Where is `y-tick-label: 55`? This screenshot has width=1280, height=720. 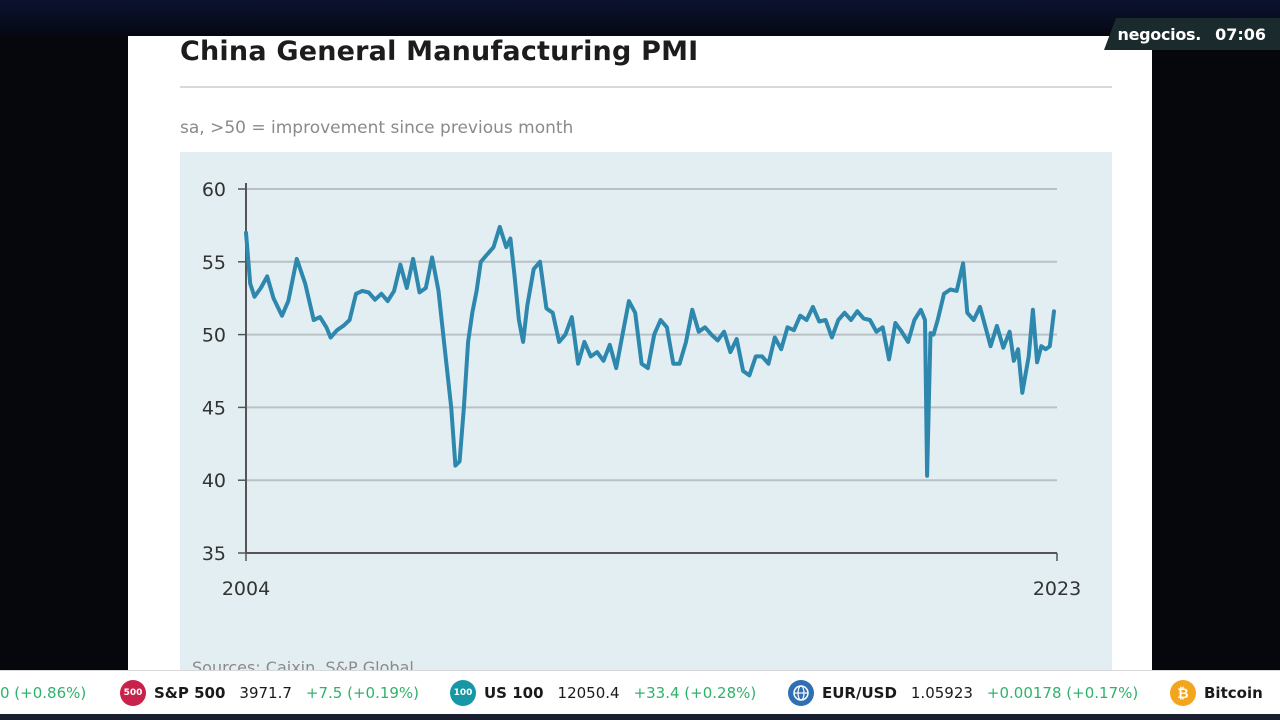 y-tick-label: 55 is located at coordinates (214, 263).